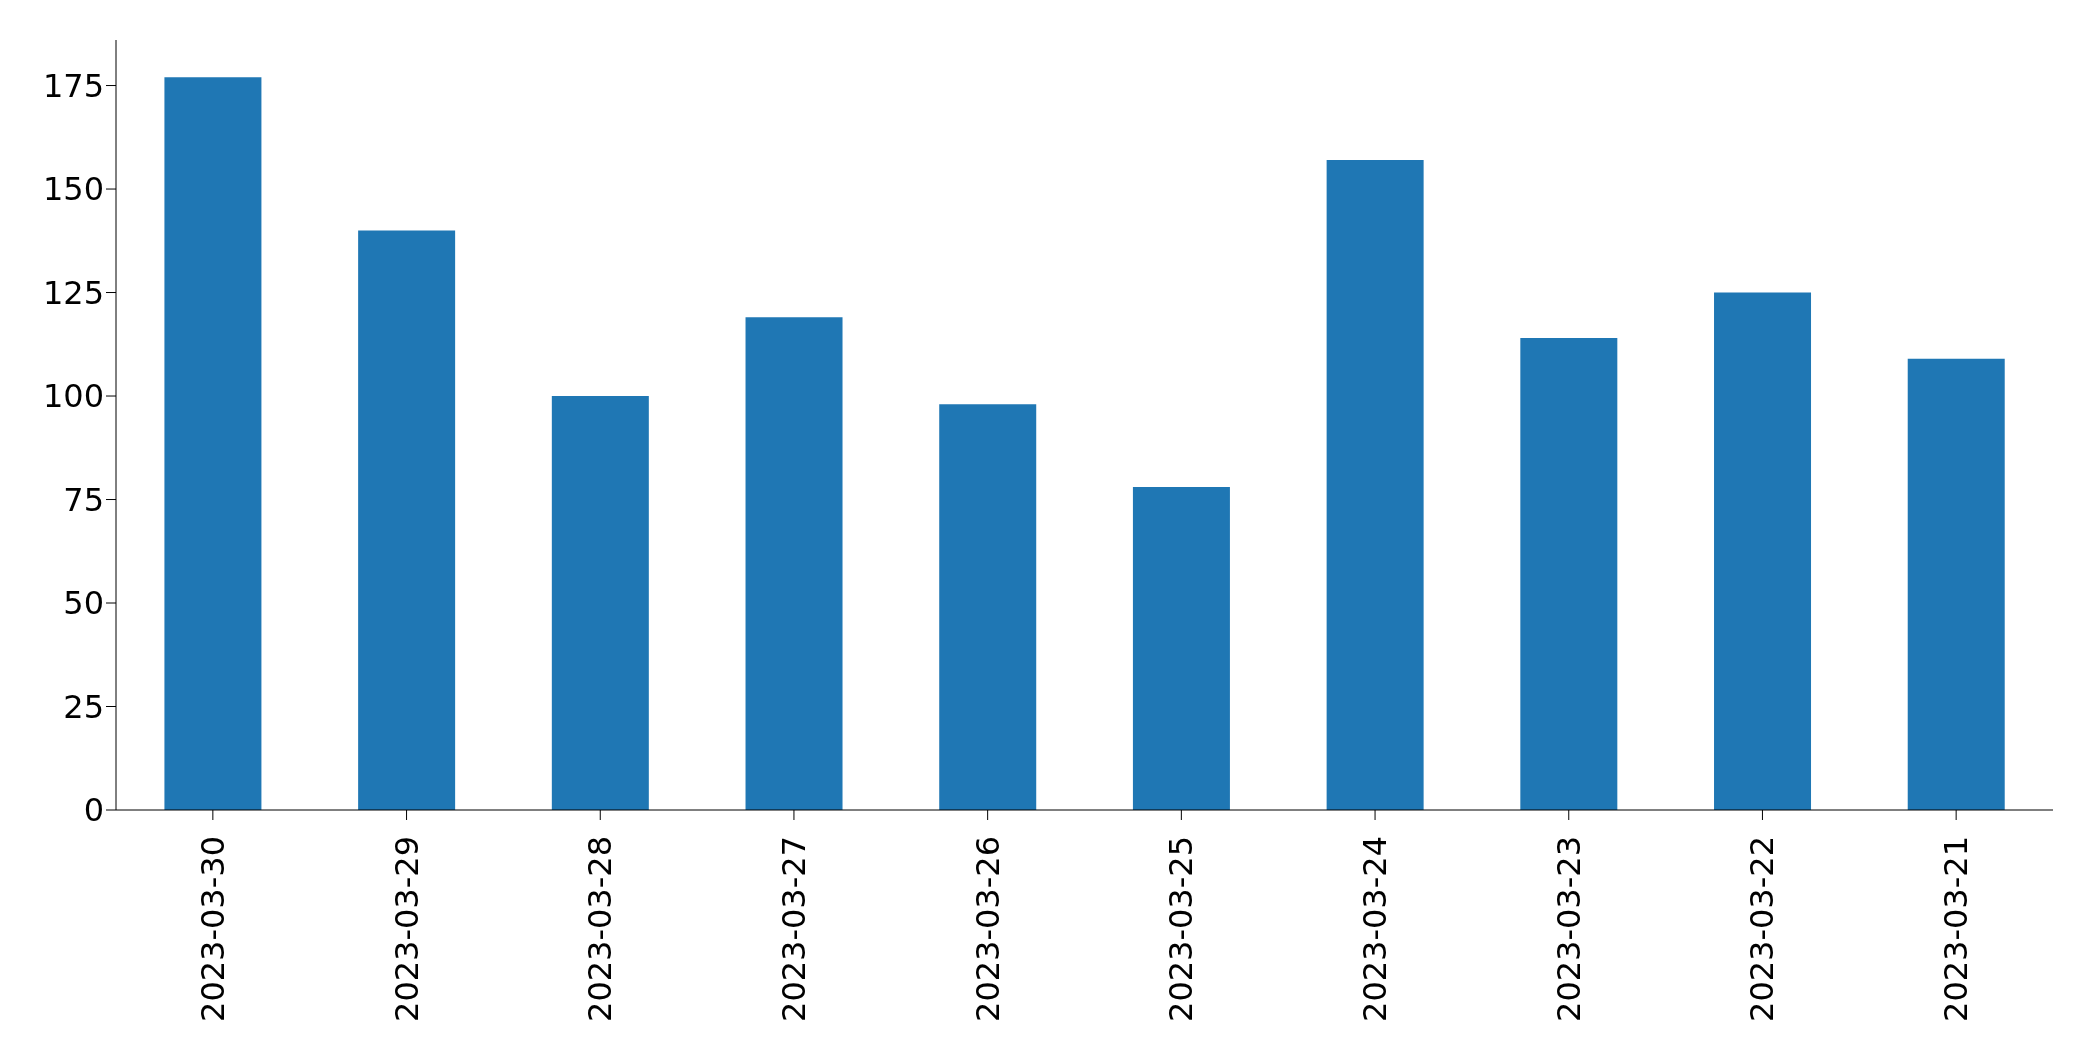  Describe the element at coordinates (406, 929) in the screenshot. I see `x-tick-label: 2023-03-29` at that location.